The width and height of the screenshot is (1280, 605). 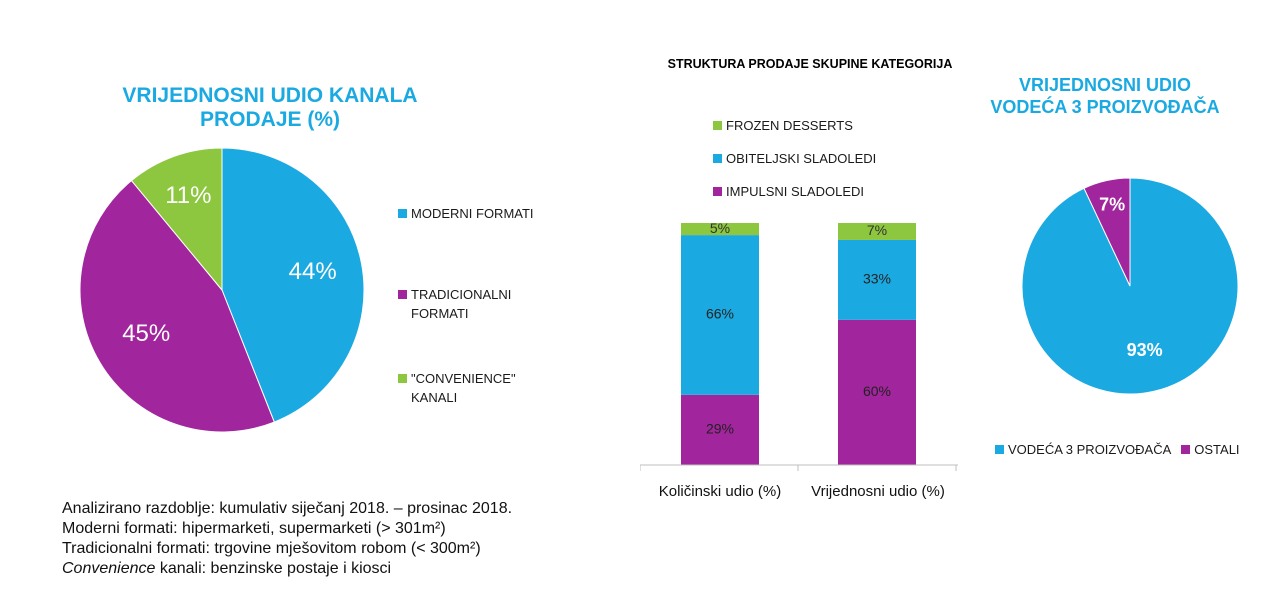 I want to click on legend-item-ostali: OSTALI, so click(x=1210, y=449).